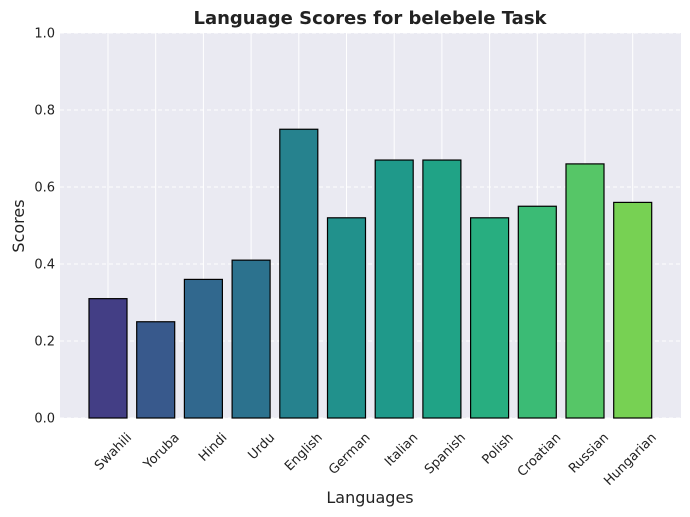 This screenshot has width=690, height=517. What do you see at coordinates (369, 497) in the screenshot?
I see `x-axis-label: Languages` at bounding box center [369, 497].